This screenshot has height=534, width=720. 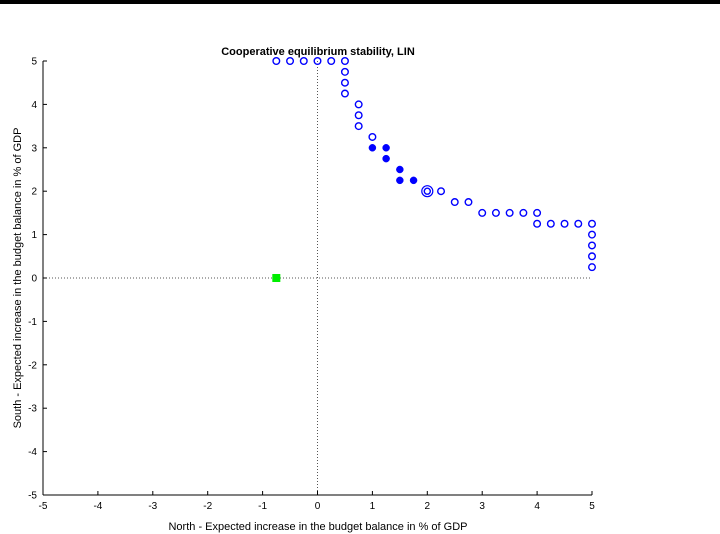 What do you see at coordinates (34, 235) in the screenshot?
I see `y-tick-label: 1` at bounding box center [34, 235].